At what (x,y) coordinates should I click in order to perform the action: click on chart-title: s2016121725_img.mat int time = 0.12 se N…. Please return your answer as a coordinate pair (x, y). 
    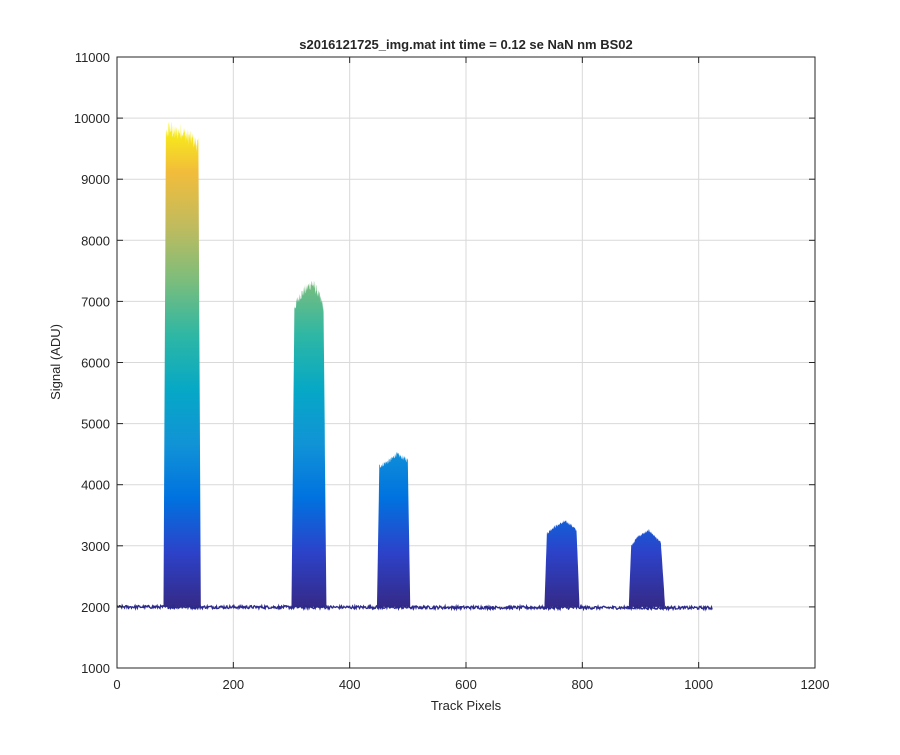
    Looking at the image, I should click on (466, 44).